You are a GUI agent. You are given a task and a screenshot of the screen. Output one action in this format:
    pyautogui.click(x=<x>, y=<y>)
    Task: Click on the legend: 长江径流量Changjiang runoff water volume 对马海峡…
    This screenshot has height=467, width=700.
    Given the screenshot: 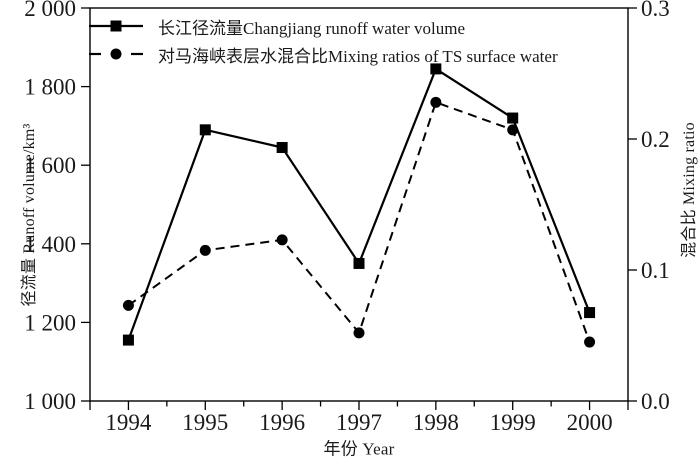 What is the action you would take?
    pyautogui.click(x=322, y=40)
    